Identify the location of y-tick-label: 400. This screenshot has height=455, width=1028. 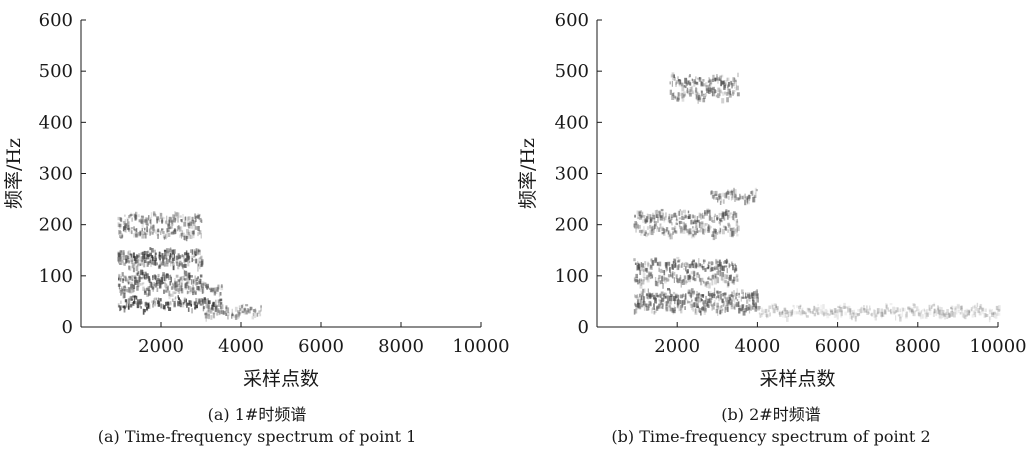
(572, 122).